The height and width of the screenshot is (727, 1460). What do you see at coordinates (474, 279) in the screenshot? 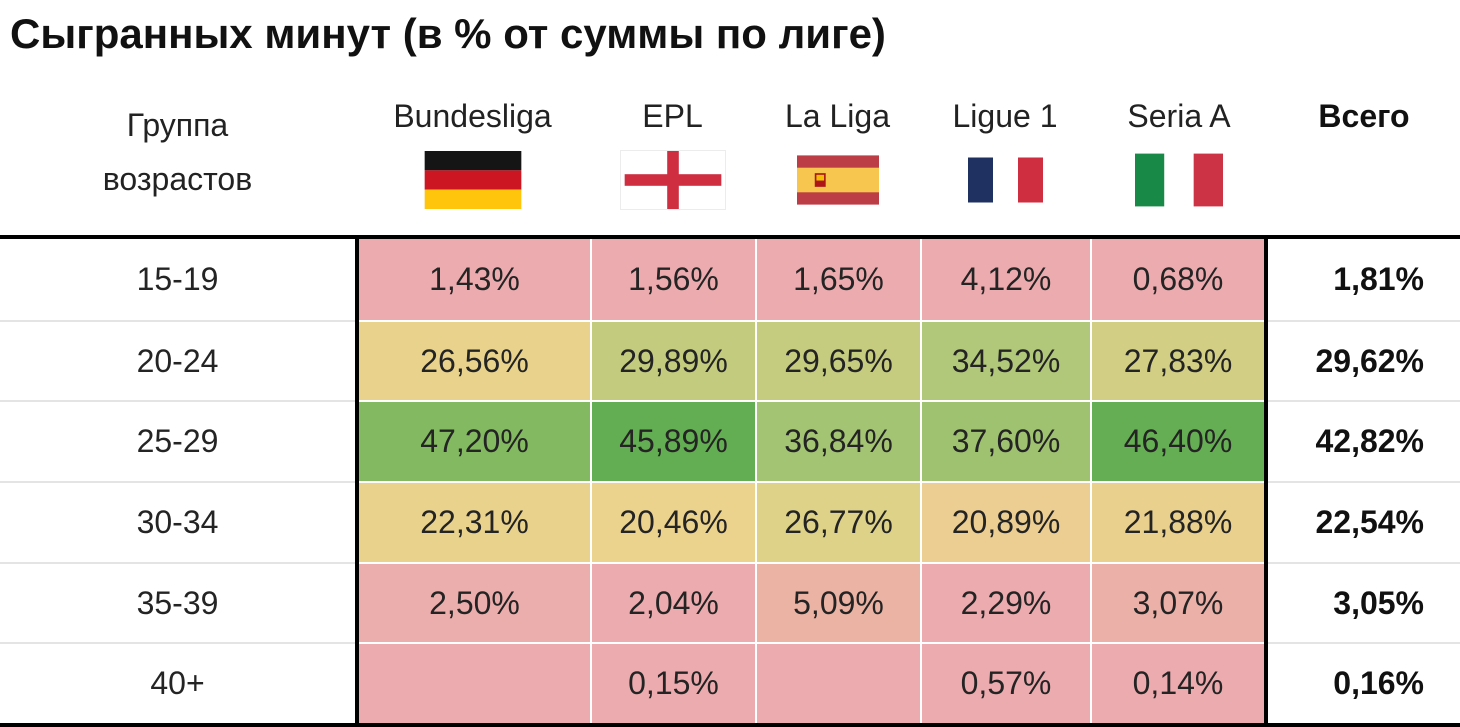
I see `value-cell: 1,43%` at bounding box center [474, 279].